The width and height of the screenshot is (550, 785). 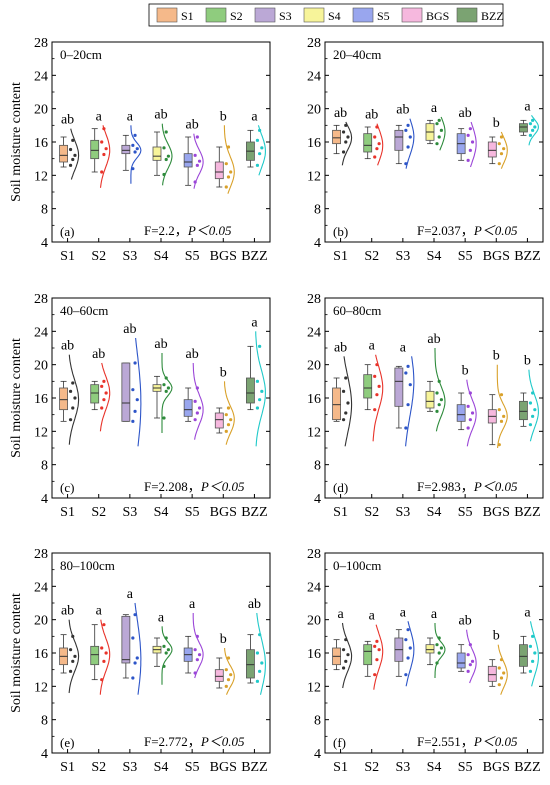 What do you see at coordinates (339, 742) in the screenshot?
I see `panel-label: (f)` at bounding box center [339, 742].